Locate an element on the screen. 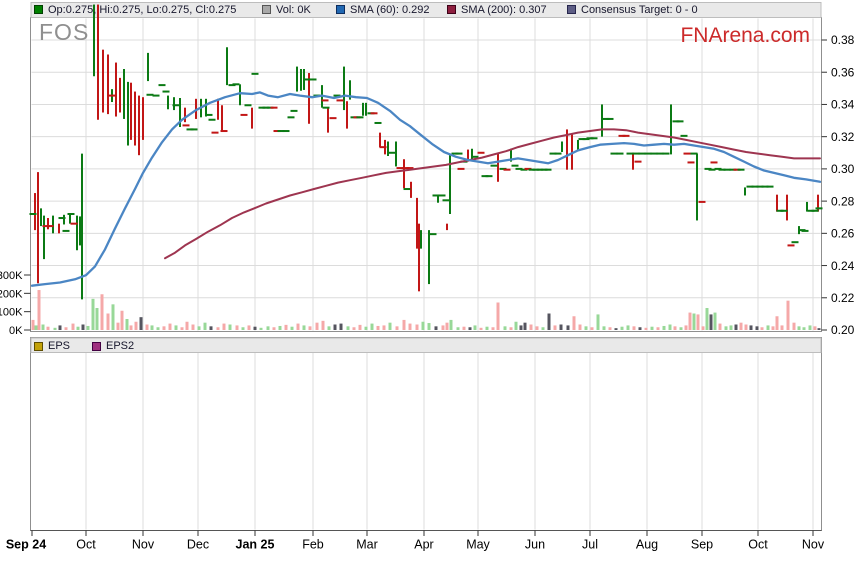 The width and height of the screenshot is (859, 566). x-axis-label: Sep 24 is located at coordinates (26, 545).